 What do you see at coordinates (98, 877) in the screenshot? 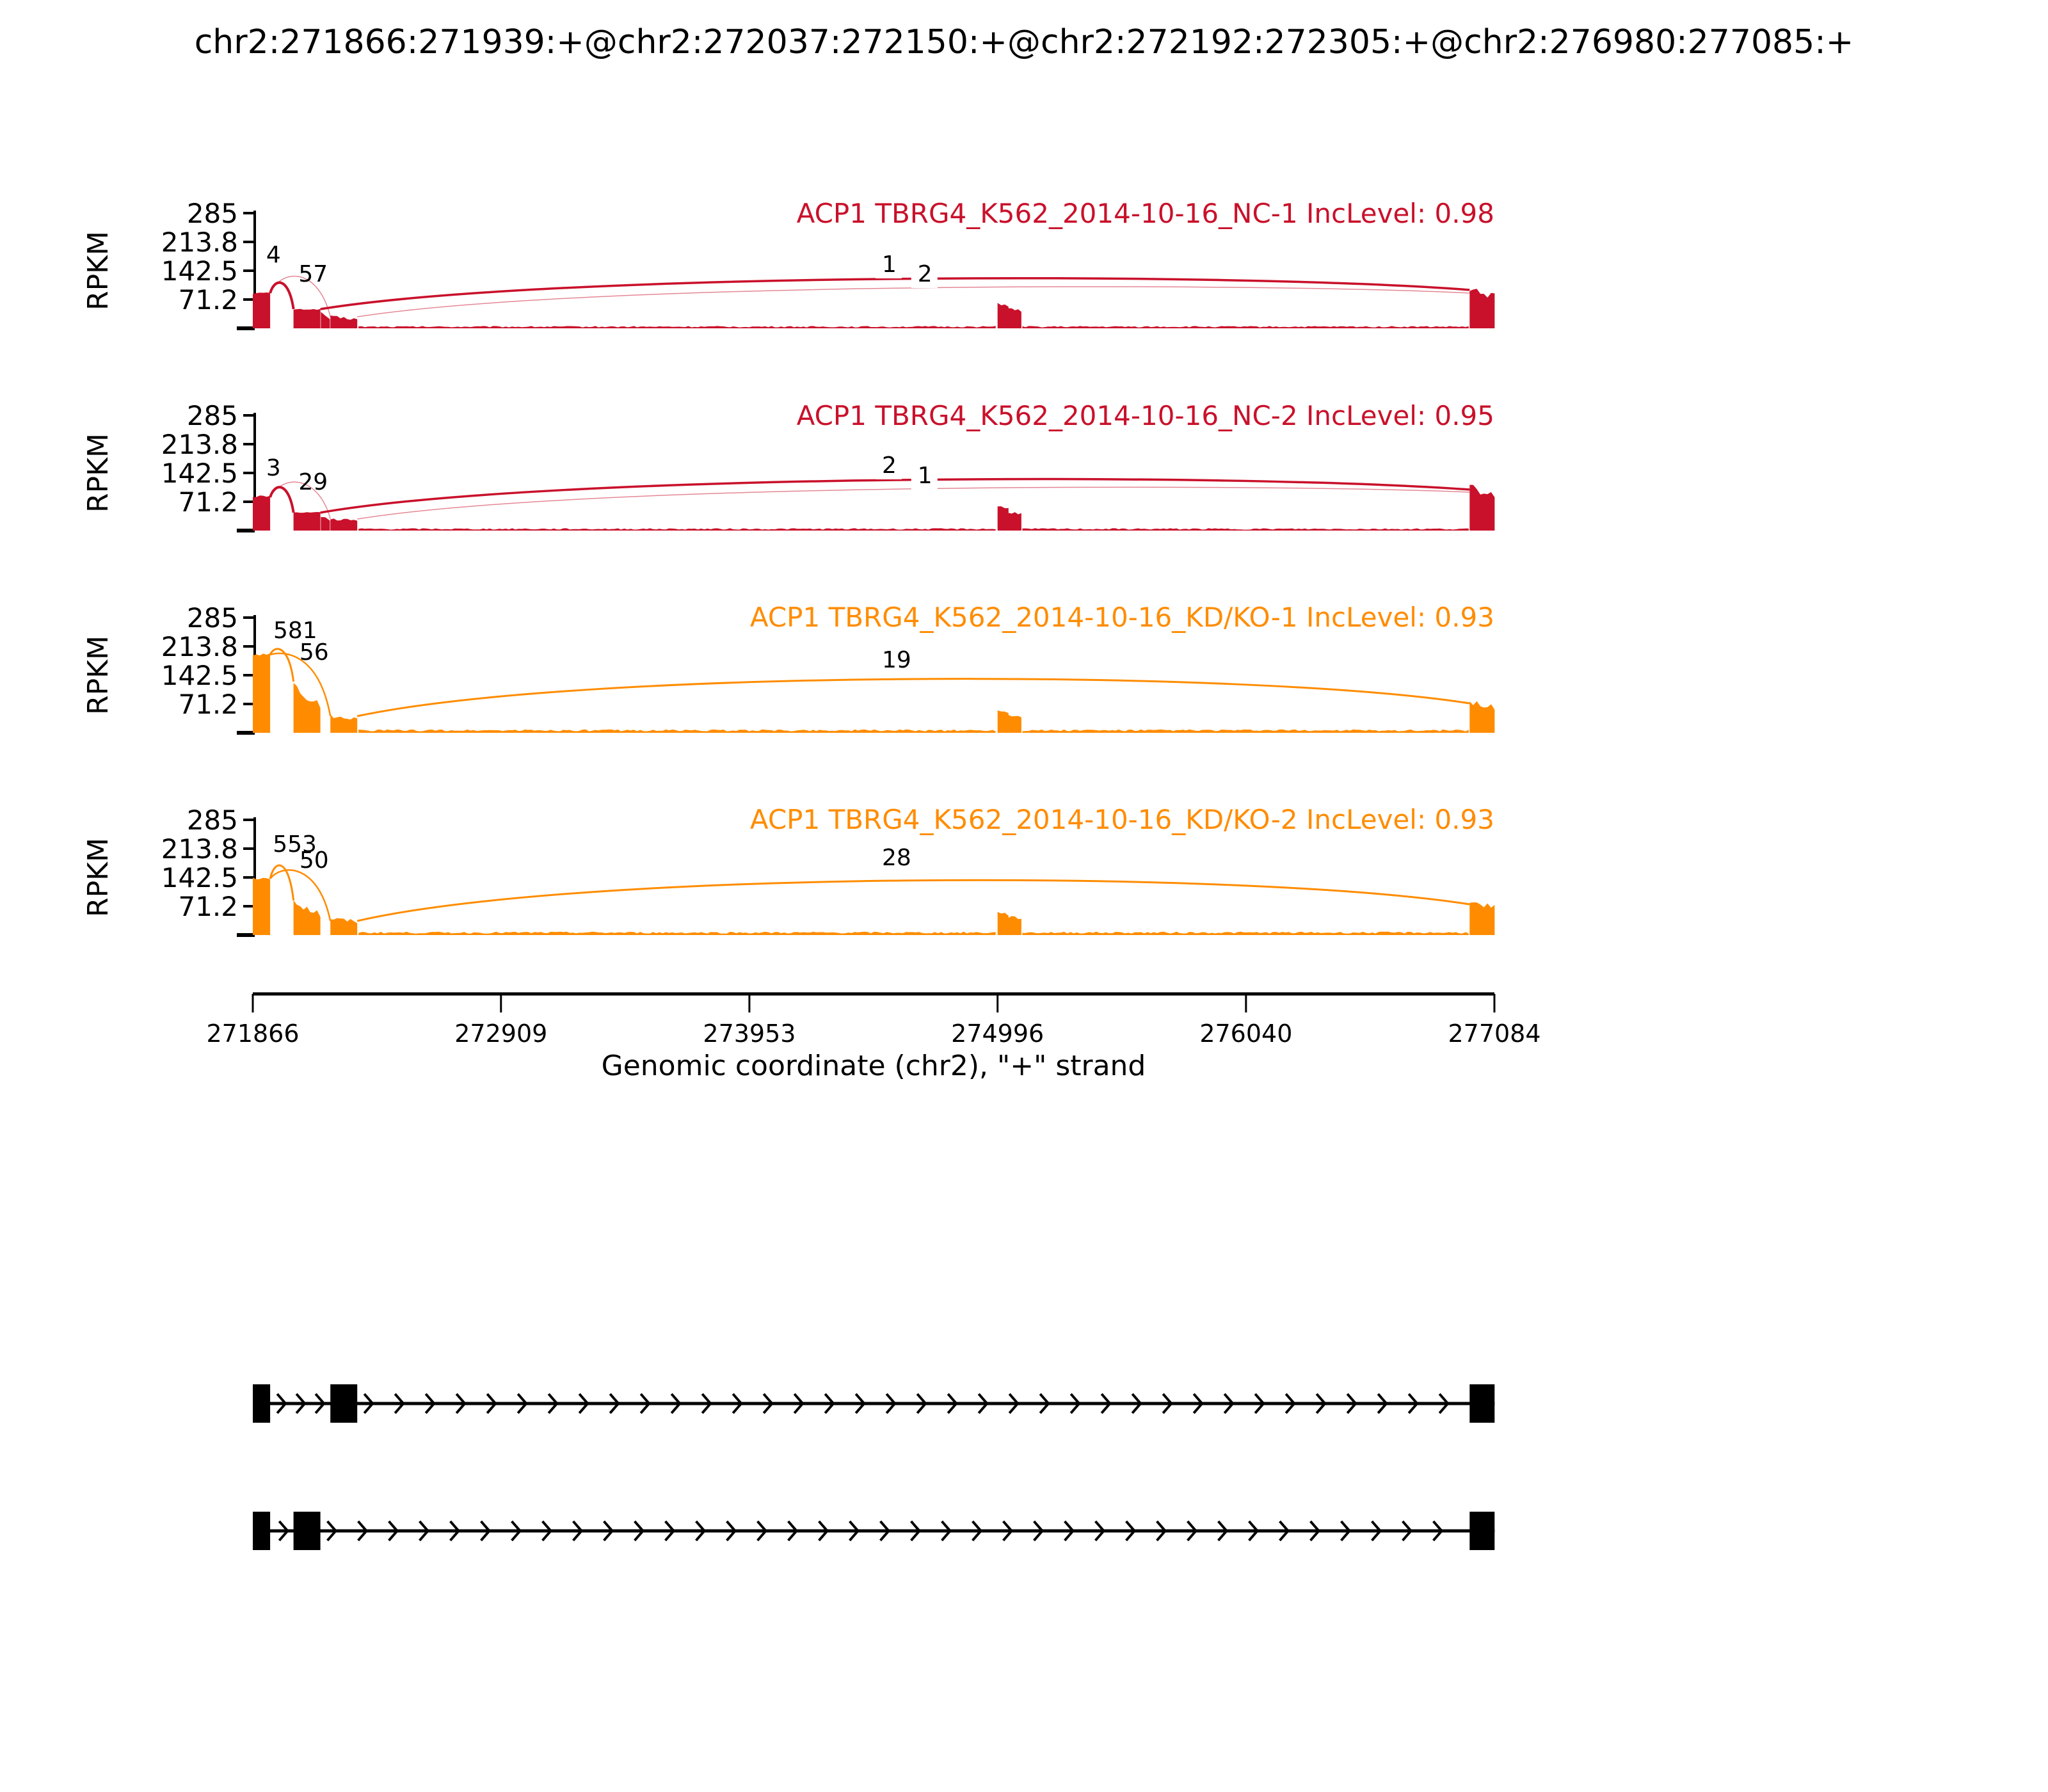
I see `y-axis-label-rpkm: RPKM` at bounding box center [98, 877].